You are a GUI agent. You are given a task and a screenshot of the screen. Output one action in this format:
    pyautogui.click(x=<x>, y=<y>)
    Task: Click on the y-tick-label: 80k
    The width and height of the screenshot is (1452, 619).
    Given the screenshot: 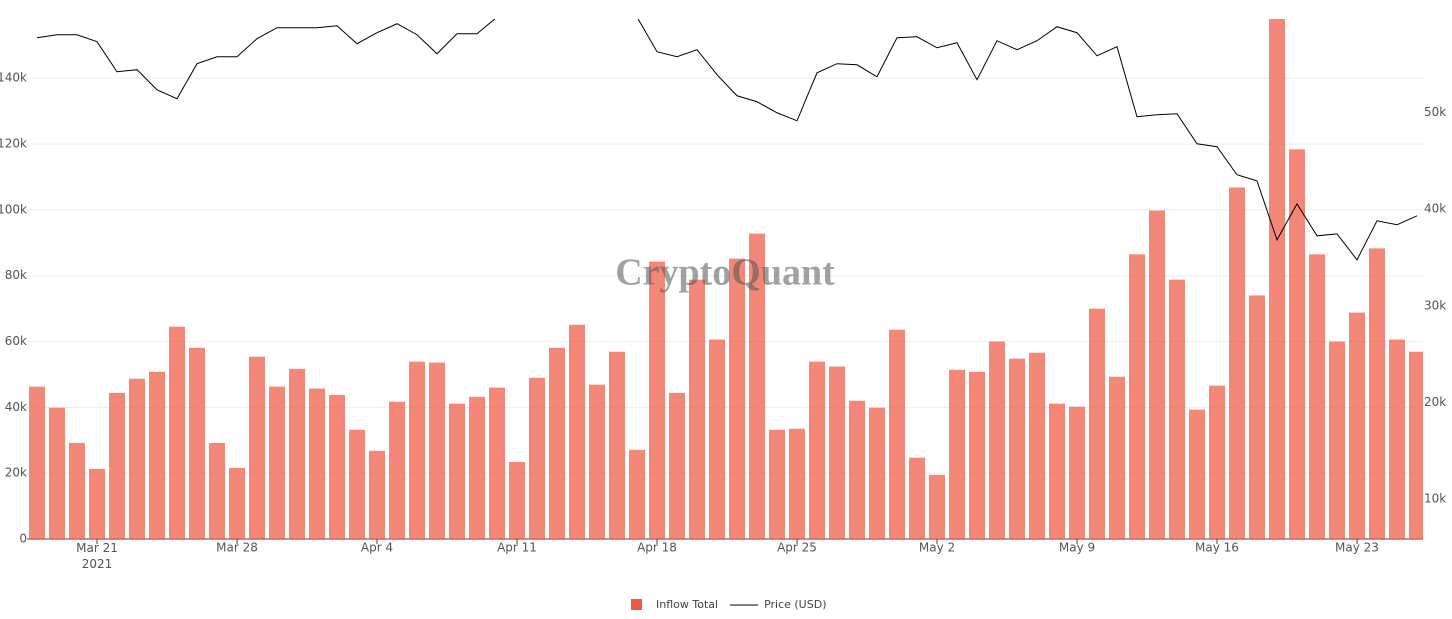 What is the action you would take?
    pyautogui.click(x=16, y=275)
    